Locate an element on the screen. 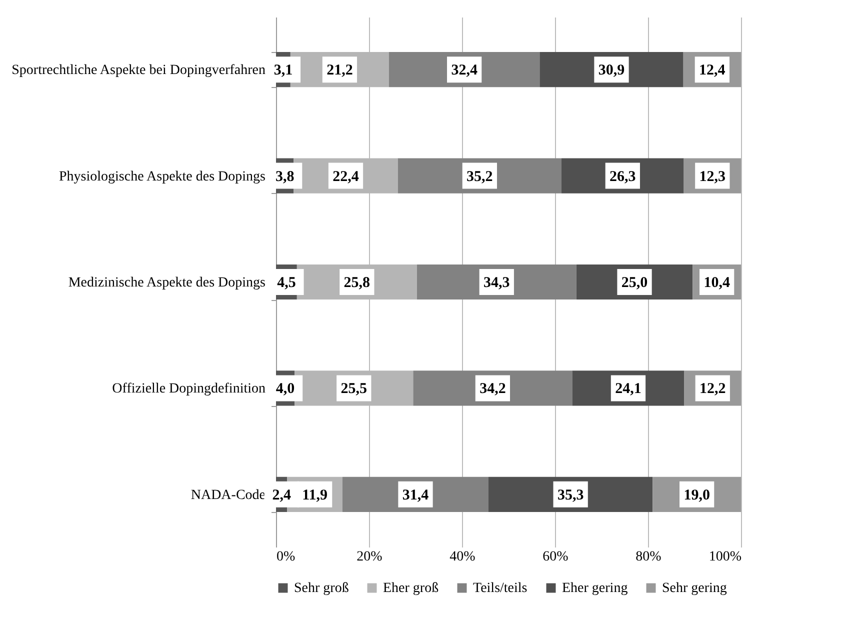 Image resolution: width=867 pixels, height=619 pixels. legend-label: Sehr gering is located at coordinates (694, 588).